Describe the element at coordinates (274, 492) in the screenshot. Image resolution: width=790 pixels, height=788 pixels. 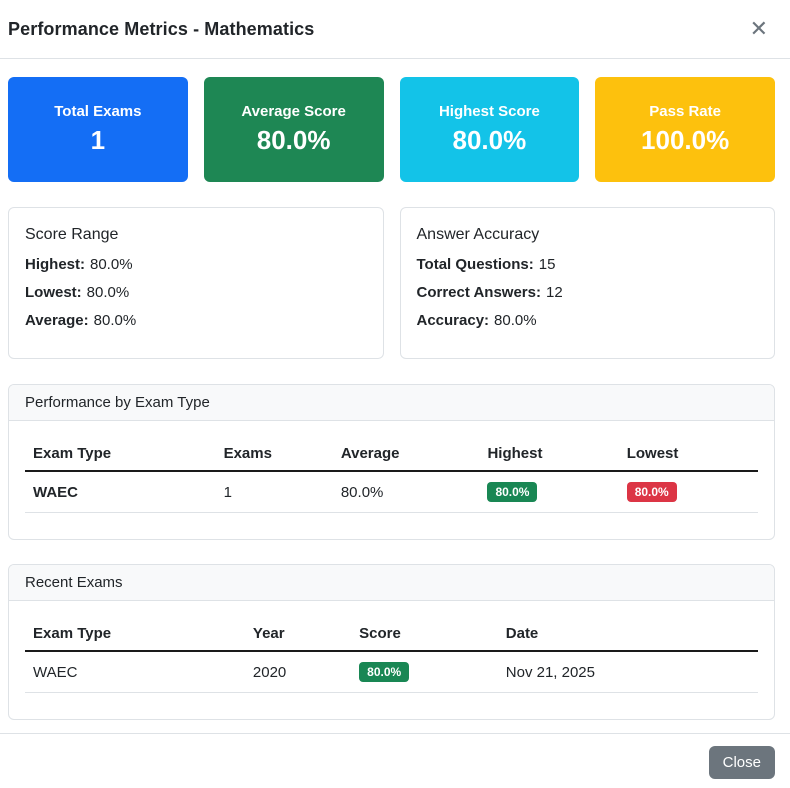
I see `cell-exams: 1` at that location.